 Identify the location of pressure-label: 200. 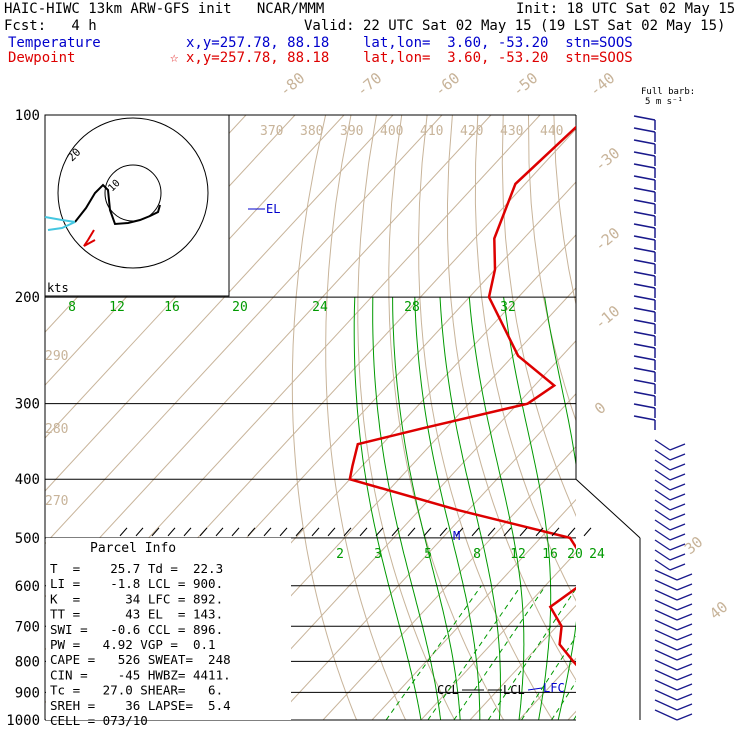
(27, 298).